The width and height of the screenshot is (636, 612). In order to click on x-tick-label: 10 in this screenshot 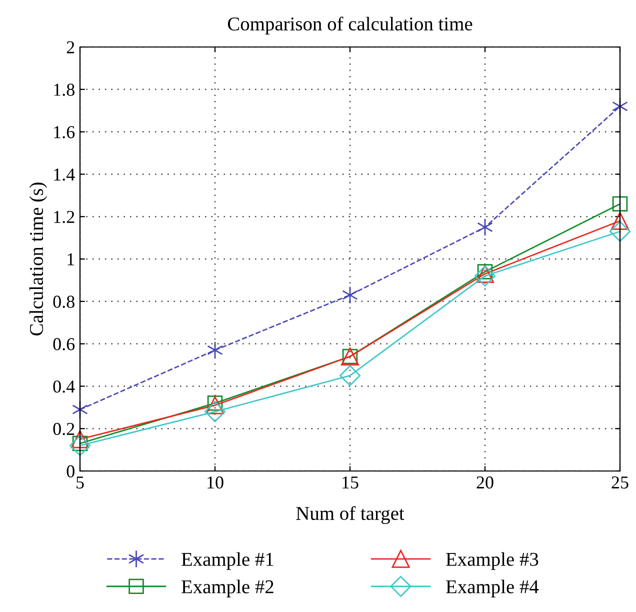, I will do `click(216, 482)`.